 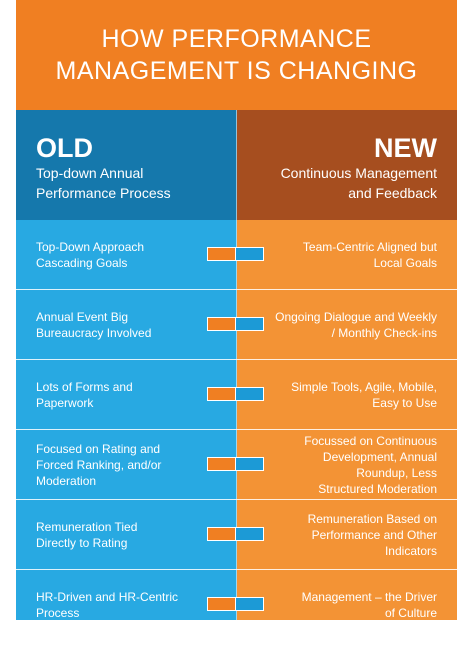 What do you see at coordinates (121, 535) in the screenshot?
I see `old-item: Remuneration Tied Directly to Rating` at bounding box center [121, 535].